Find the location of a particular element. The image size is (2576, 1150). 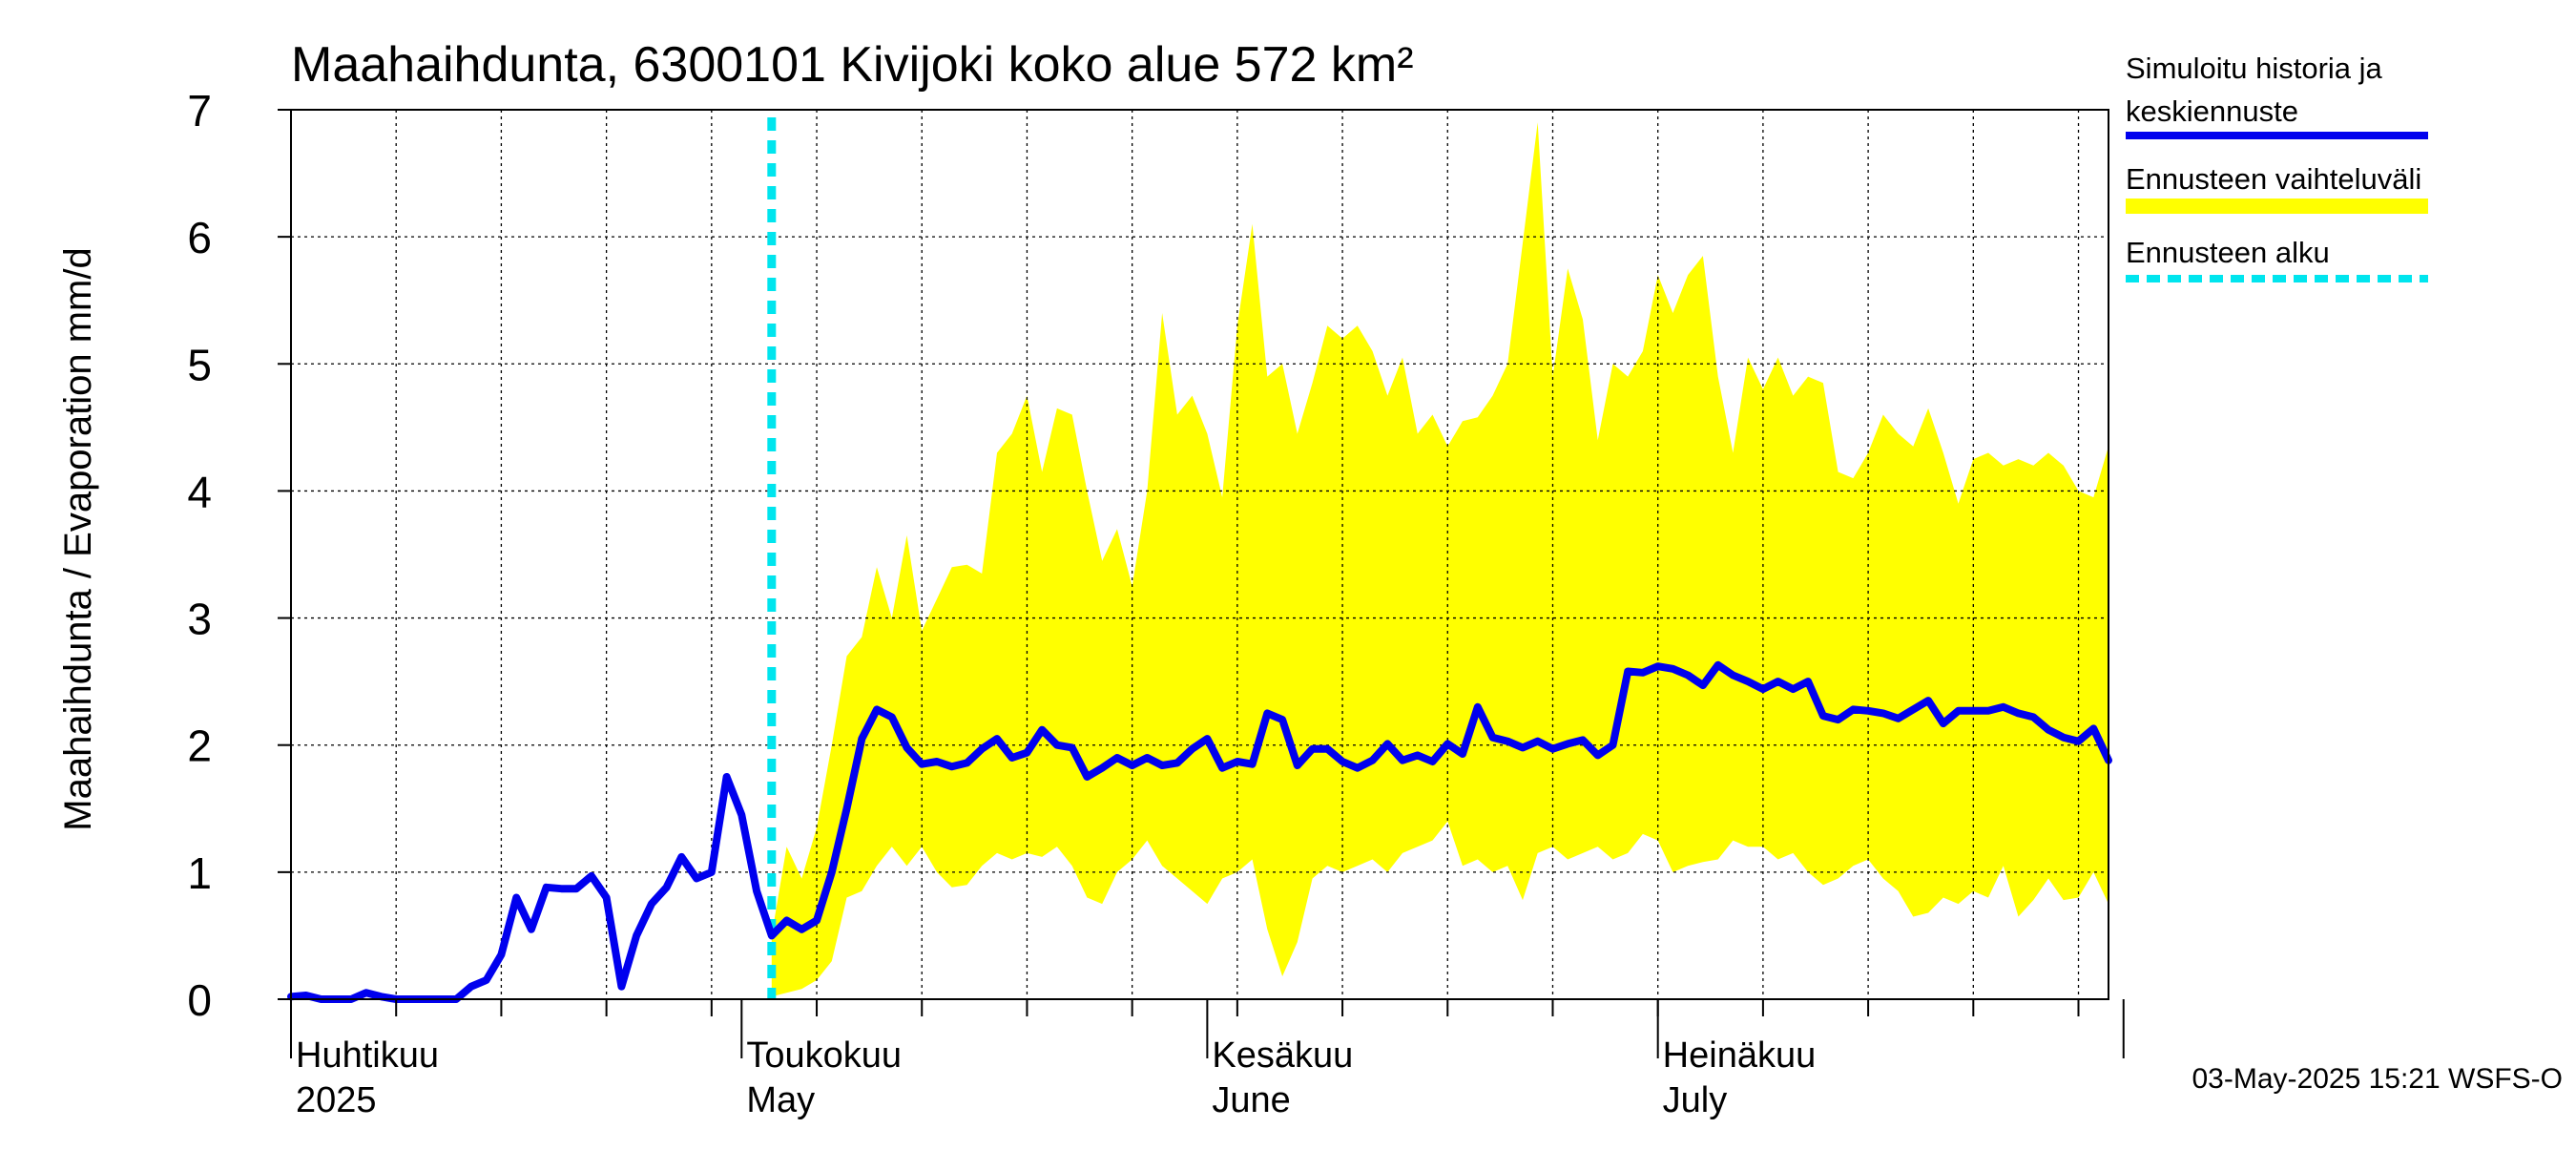

legend-label: Ennusteen vaihteluväli is located at coordinates (2273, 179).